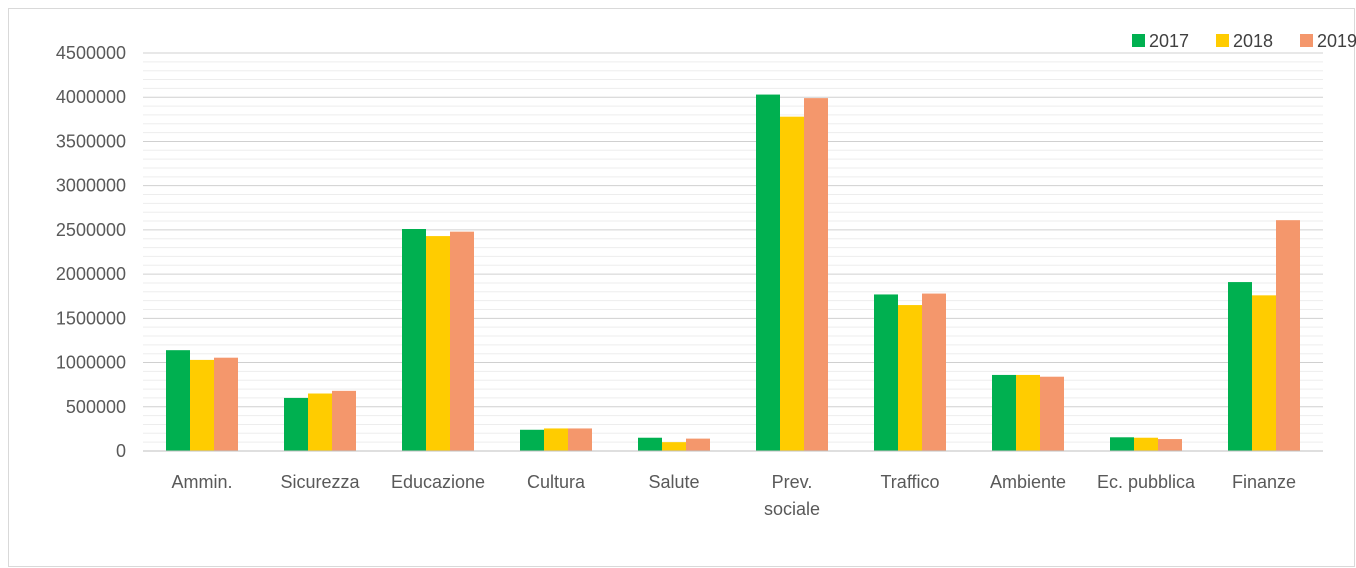  What do you see at coordinates (91, 363) in the screenshot?
I see `y-tick-label: 1000000` at bounding box center [91, 363].